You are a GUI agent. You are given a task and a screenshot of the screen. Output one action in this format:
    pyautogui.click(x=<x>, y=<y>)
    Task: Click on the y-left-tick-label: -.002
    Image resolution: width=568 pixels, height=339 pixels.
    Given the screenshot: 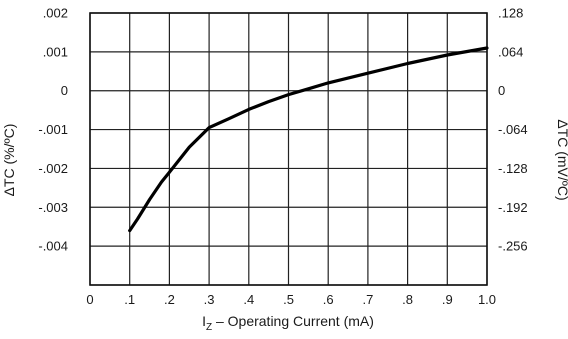 What is the action you would take?
    pyautogui.click(x=53, y=168)
    